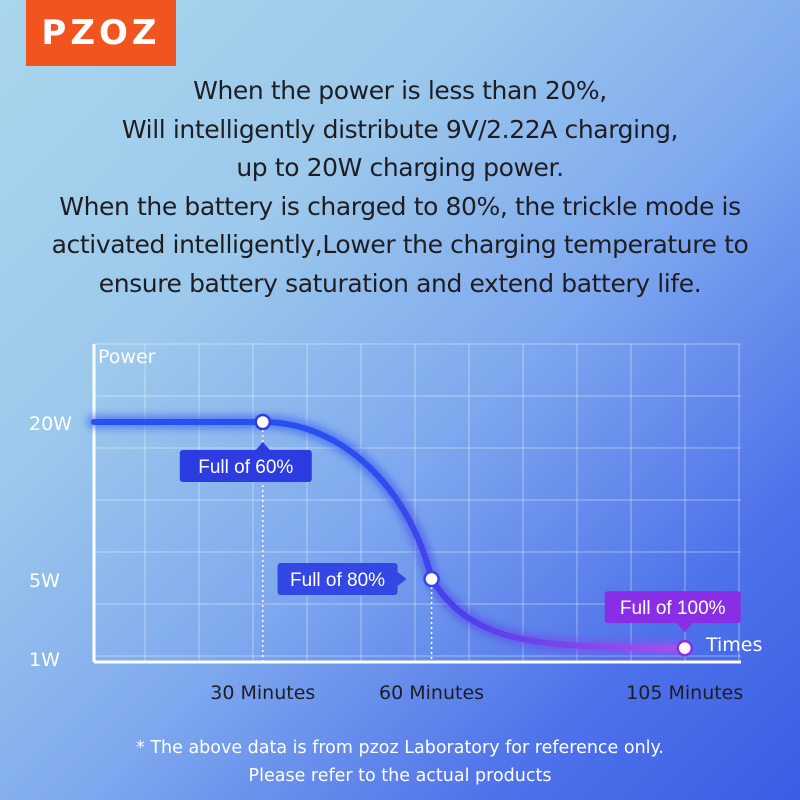 This screenshot has height=800, width=800. Describe the element at coordinates (733, 645) in the screenshot. I see `x-axis-label: Times` at that location.